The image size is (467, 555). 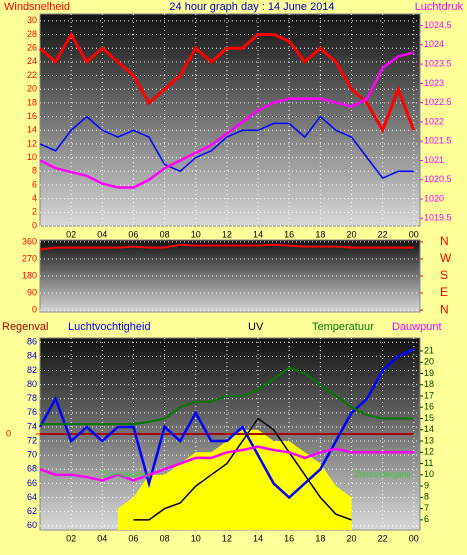 What do you see at coordinates (29, 275) in the screenshot?
I see `y-tick-label: 180` at bounding box center [29, 275].